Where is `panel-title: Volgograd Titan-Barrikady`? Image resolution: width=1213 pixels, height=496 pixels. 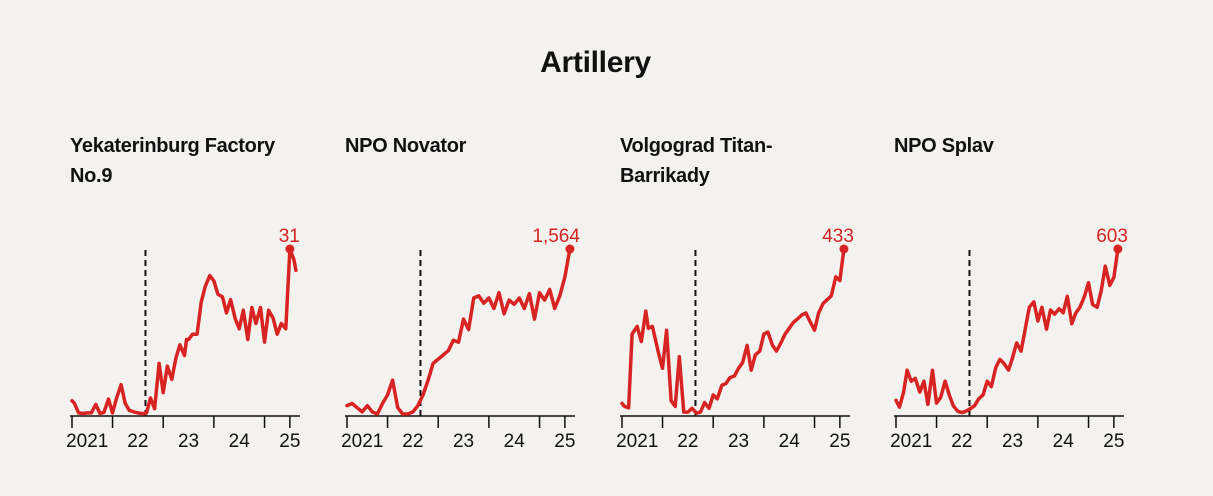 panel-title: Volgograd Titan-Barrikady is located at coordinates (696, 161).